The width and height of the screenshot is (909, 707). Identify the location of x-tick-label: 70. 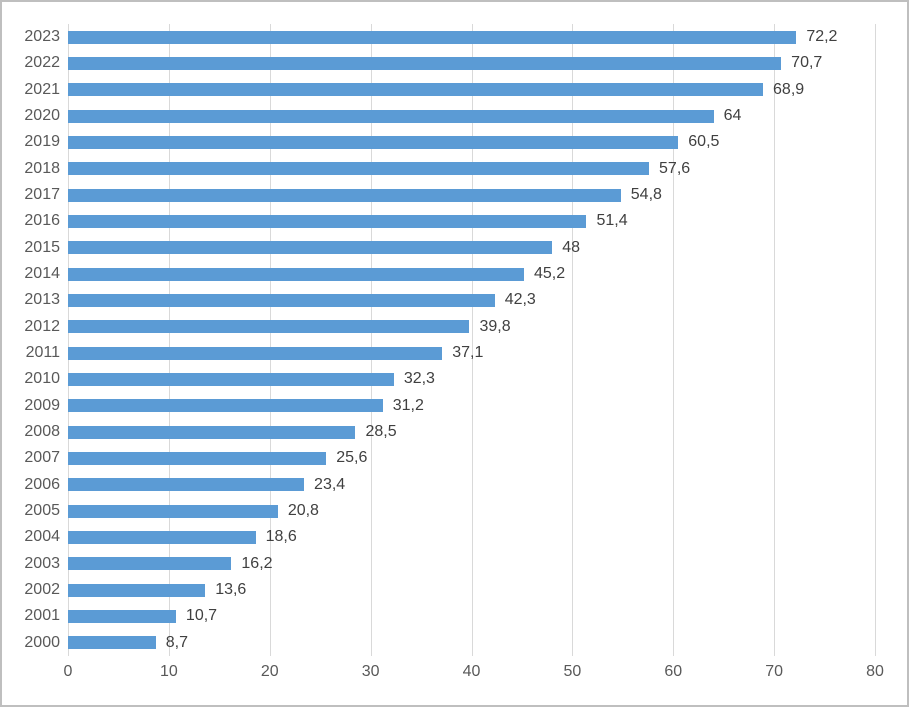
(774, 671).